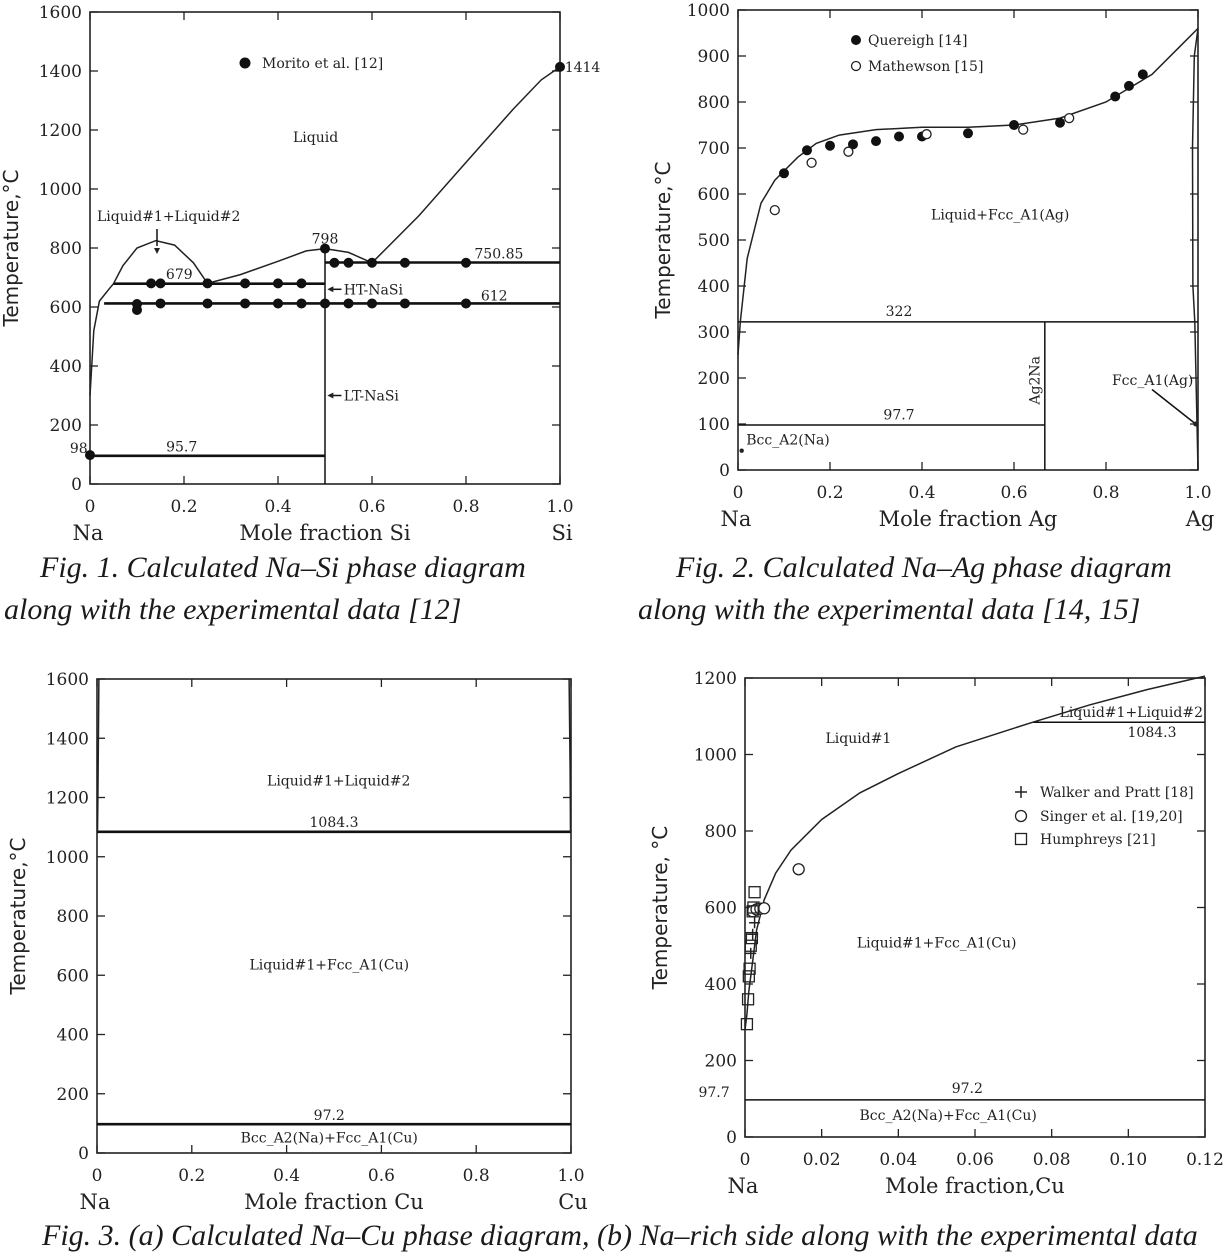 The width and height of the screenshot is (1232, 1256). What do you see at coordinates (1052, 1160) in the screenshot?
I see `x-tick-label: 0.08` at bounding box center [1052, 1160].